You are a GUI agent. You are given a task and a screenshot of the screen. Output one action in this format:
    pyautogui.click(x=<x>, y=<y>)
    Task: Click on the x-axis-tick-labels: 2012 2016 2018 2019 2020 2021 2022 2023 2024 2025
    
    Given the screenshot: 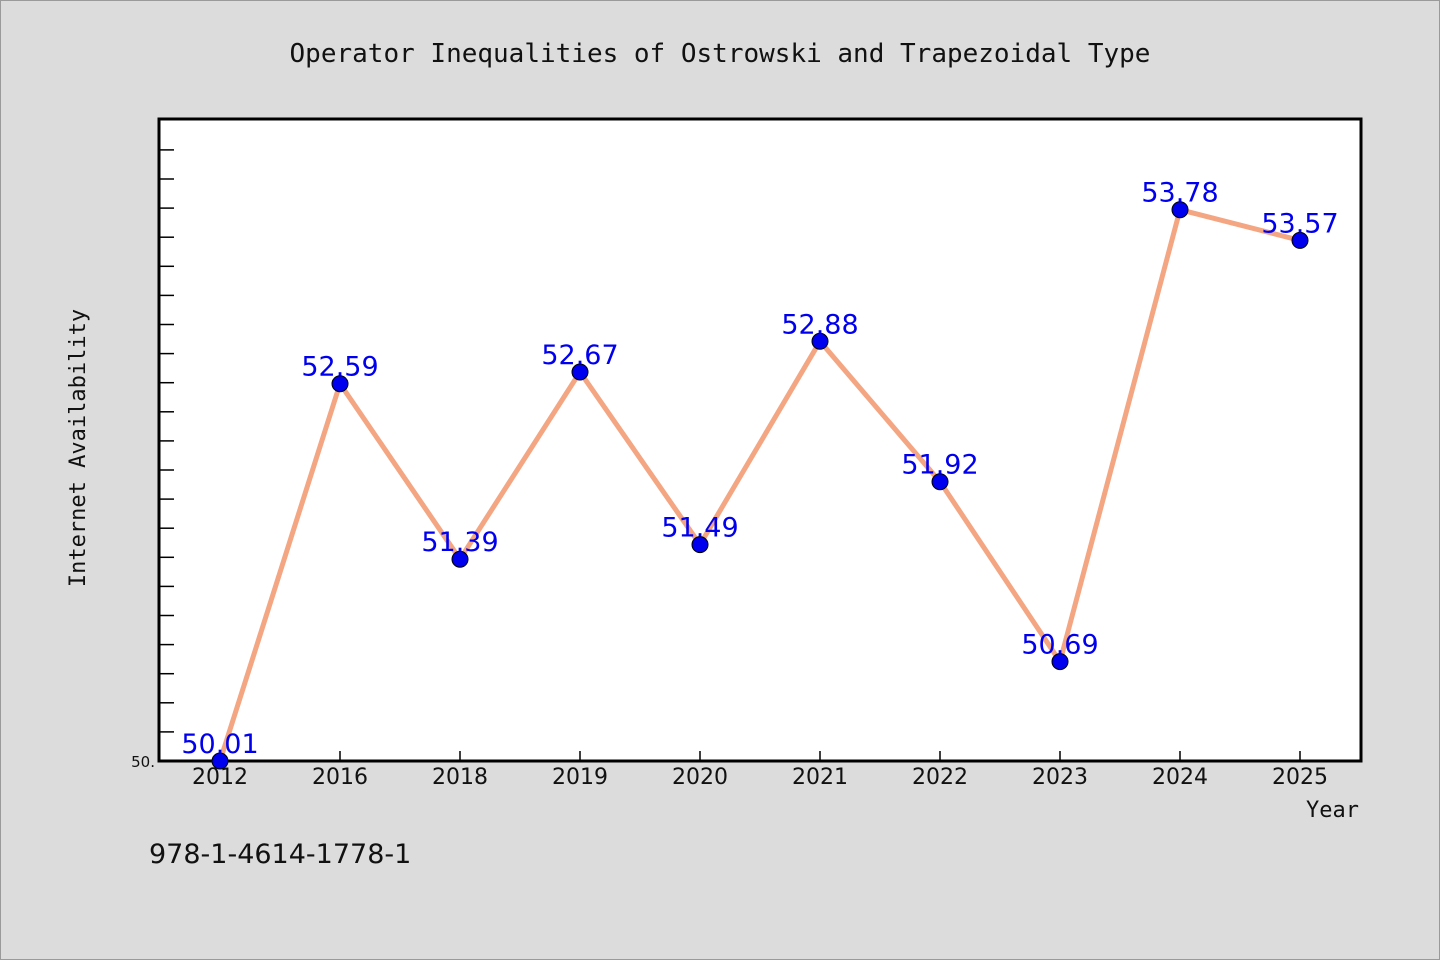 What is the action you would take?
    pyautogui.click(x=760, y=777)
    